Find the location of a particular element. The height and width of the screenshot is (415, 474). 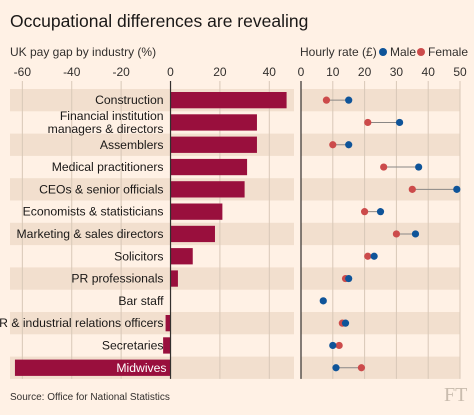

hourly-rate-tick-label: 10 is located at coordinates (333, 72).